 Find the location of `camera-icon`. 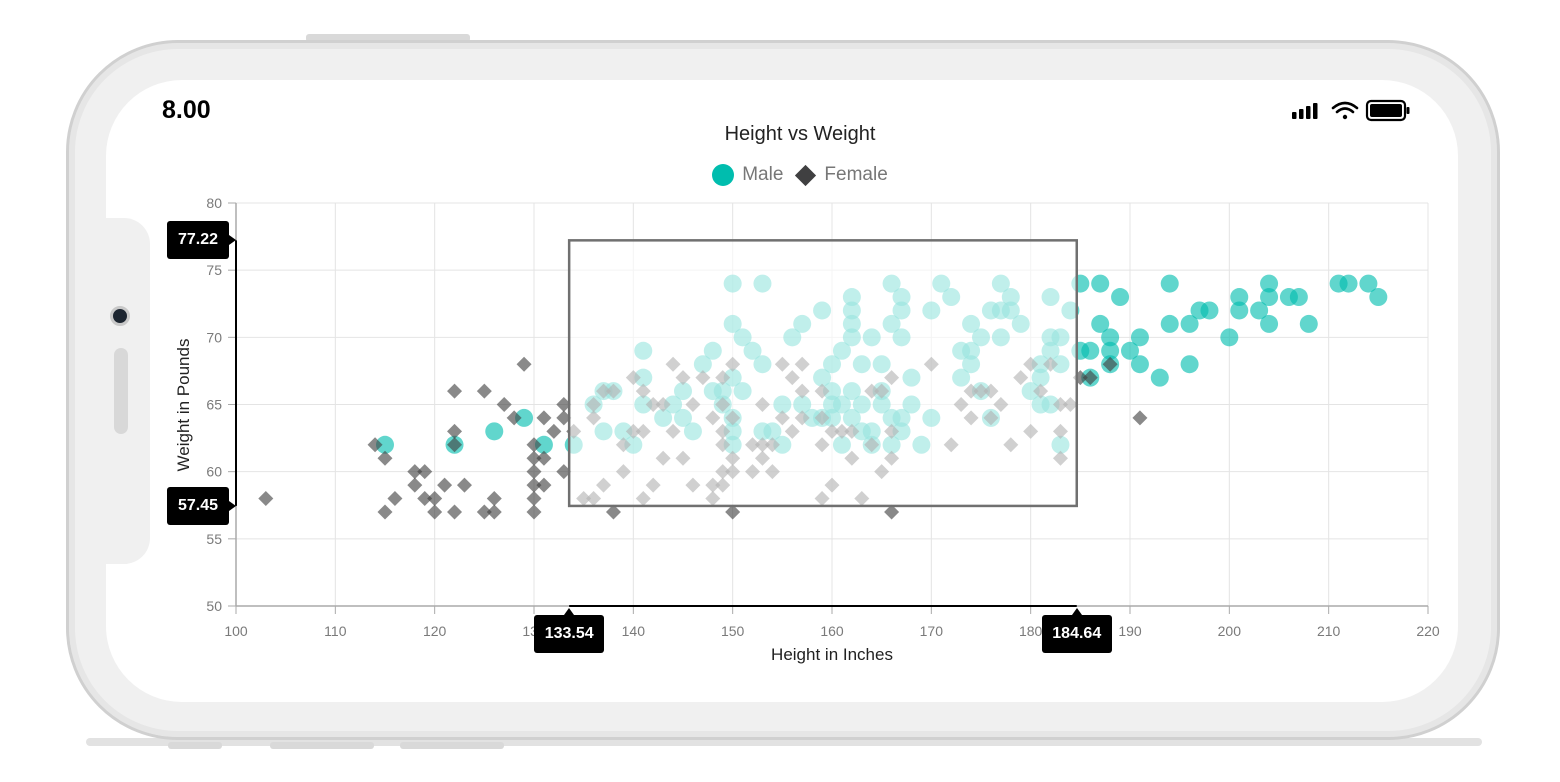

camera-icon is located at coordinates (120, 316).